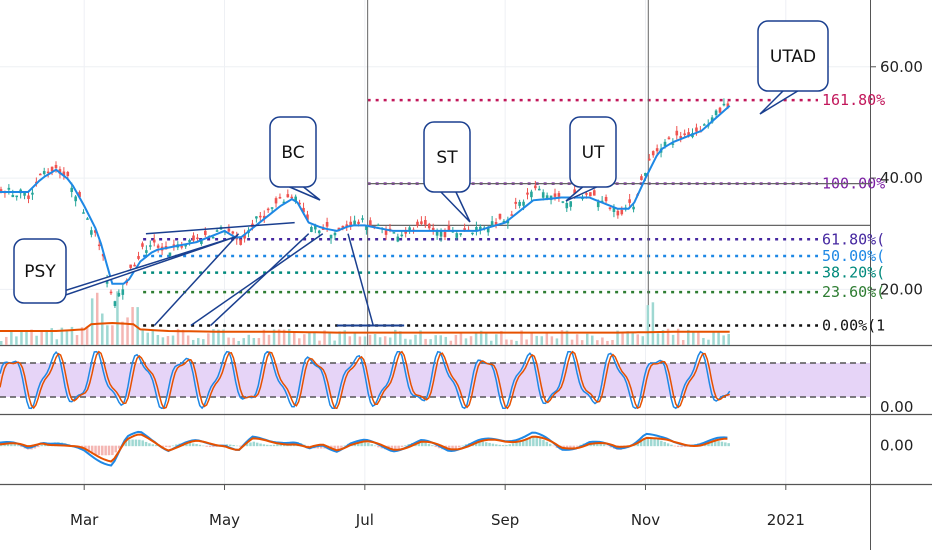  I want to click on callout-label: PSY, so click(40, 272).